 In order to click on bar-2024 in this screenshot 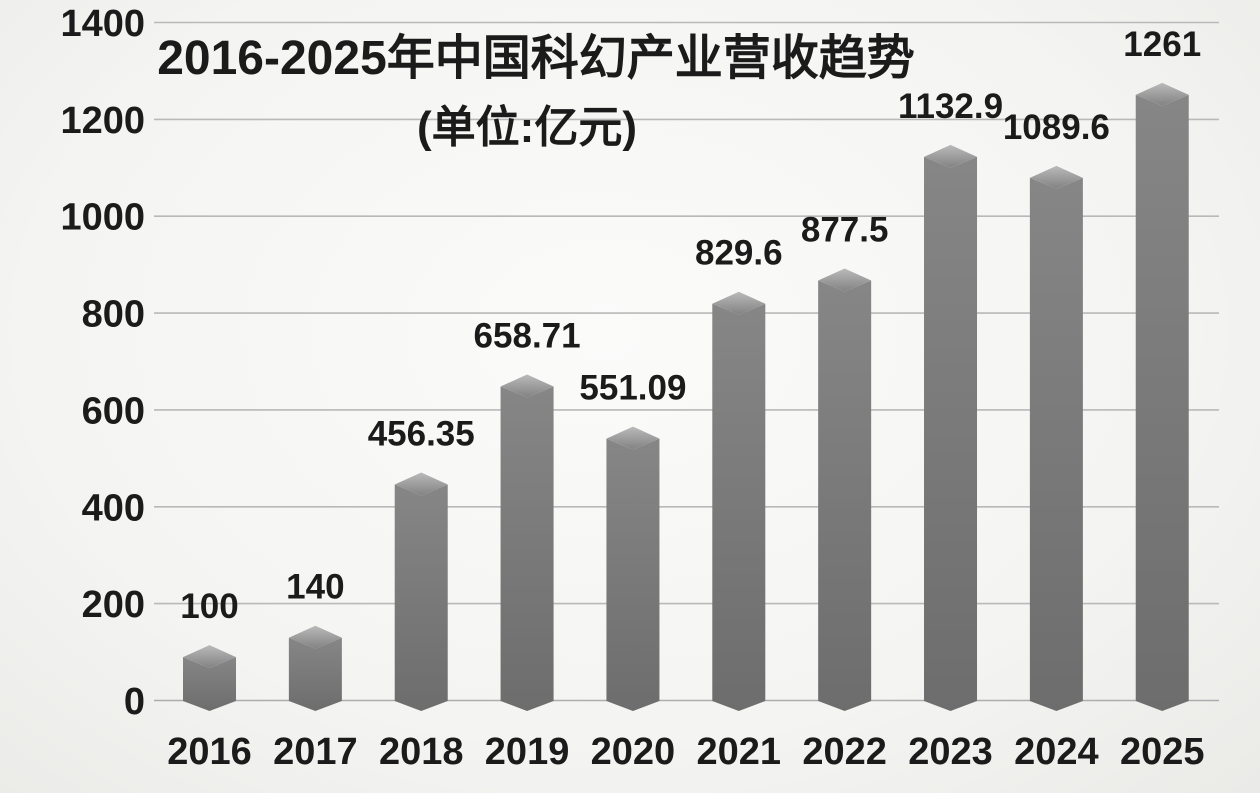, I will do `click(1056, 438)`.